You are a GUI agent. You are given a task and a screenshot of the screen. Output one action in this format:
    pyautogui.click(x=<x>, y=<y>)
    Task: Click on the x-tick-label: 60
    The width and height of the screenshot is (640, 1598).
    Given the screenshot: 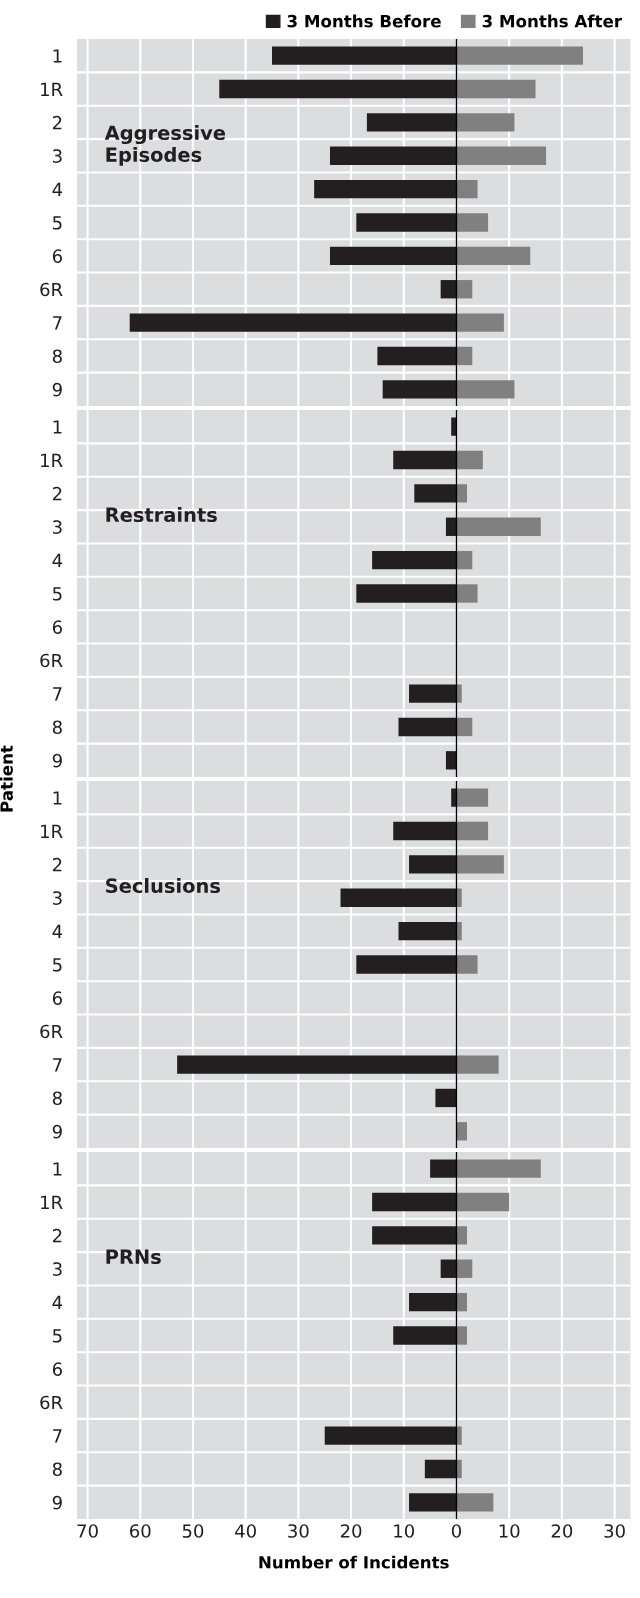 What is the action you would take?
    pyautogui.click(x=140, y=1531)
    